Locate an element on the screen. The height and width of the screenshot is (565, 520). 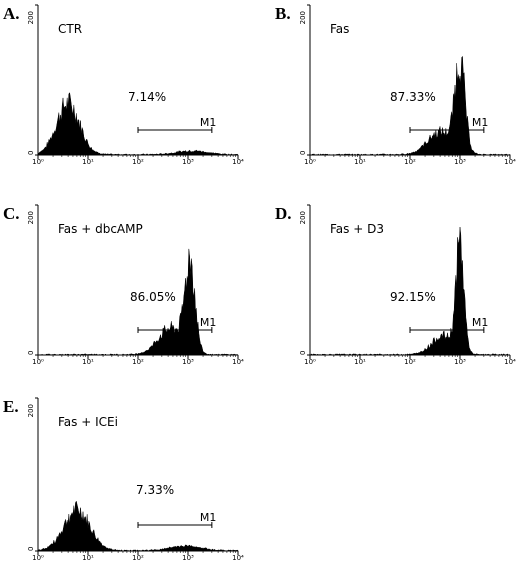
histogram-panel-d: D. 0 200 10⁰ 10¹ 10² 10³ 10⁴ Fas + D3 92.15% M1 is located at coordinates (395, 285).